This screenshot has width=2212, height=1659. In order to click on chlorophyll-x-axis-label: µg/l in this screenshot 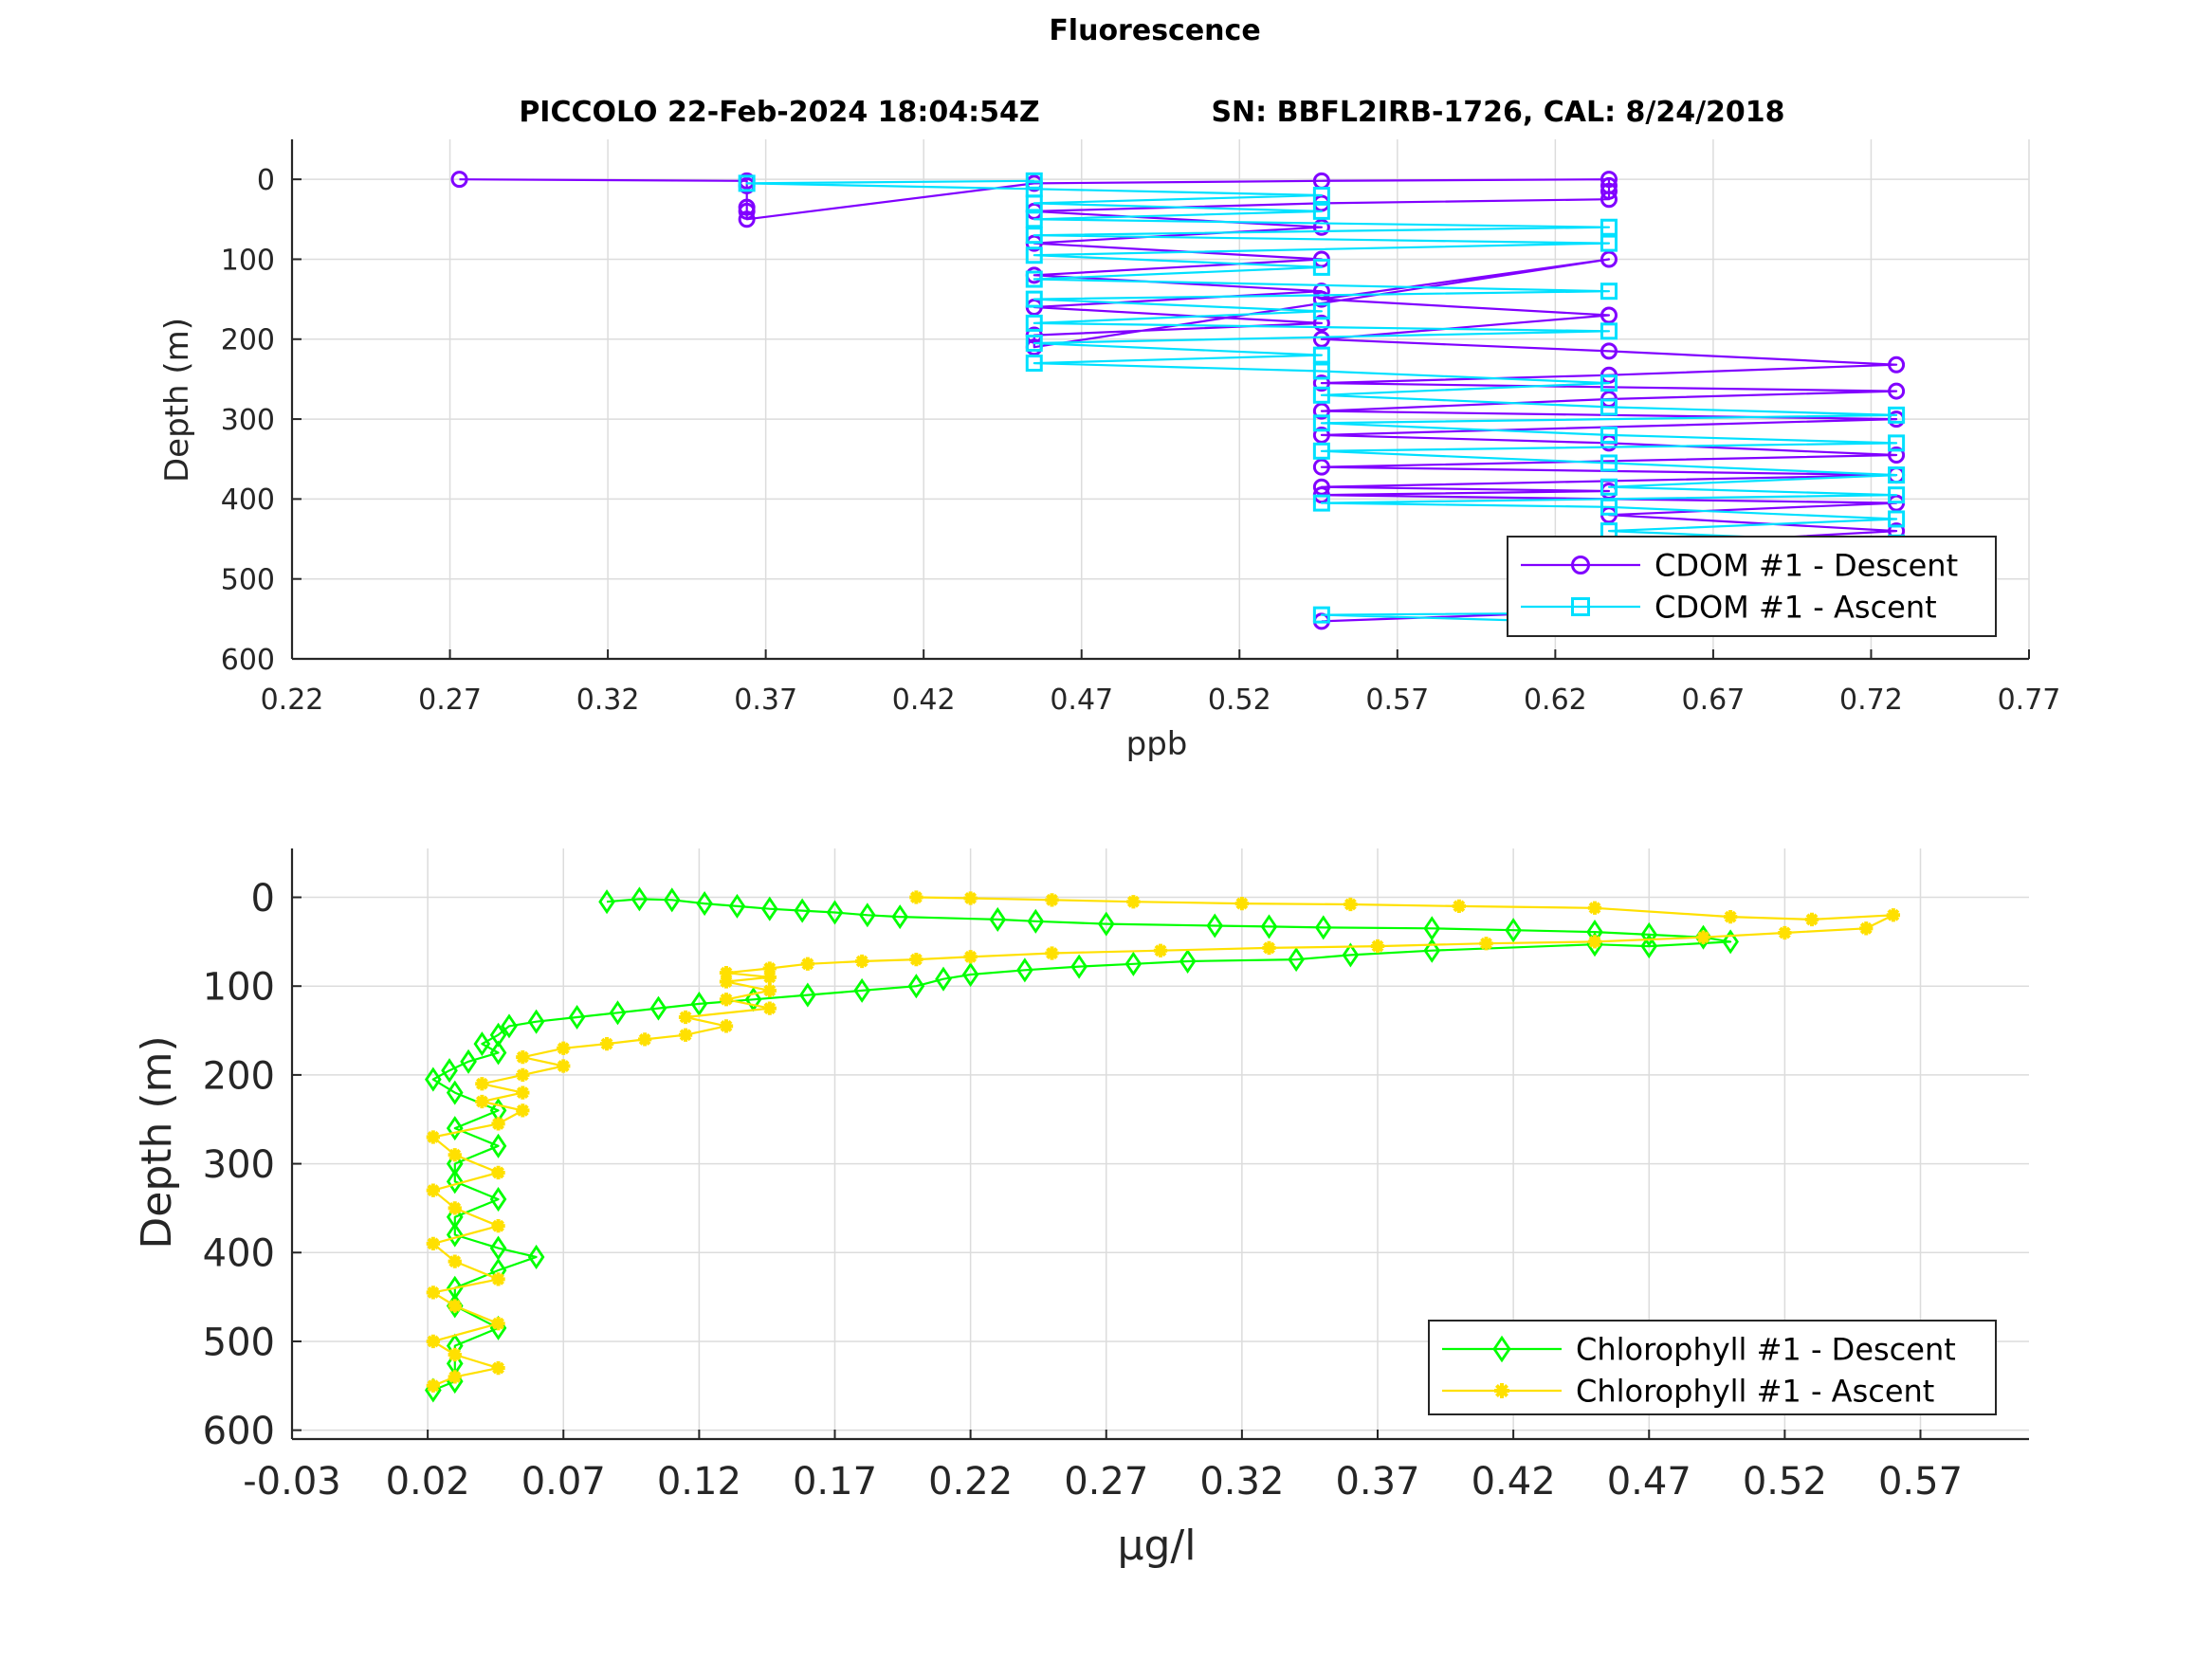, I will do `click(1157, 1546)`.